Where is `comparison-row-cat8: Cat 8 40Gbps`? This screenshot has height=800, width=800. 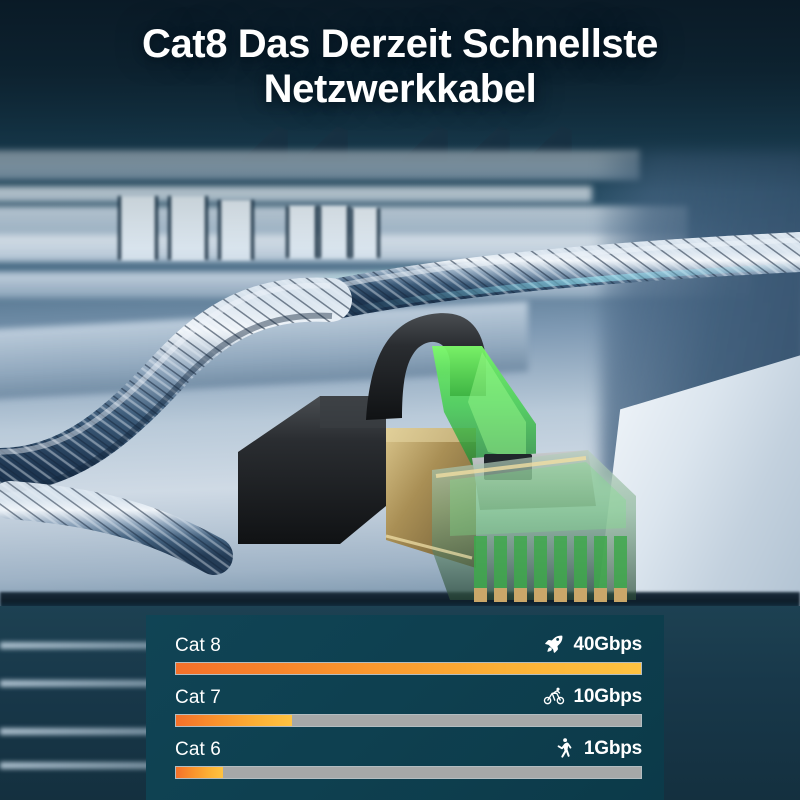
comparison-row-cat8: Cat 8 40Gbps is located at coordinates (408, 653).